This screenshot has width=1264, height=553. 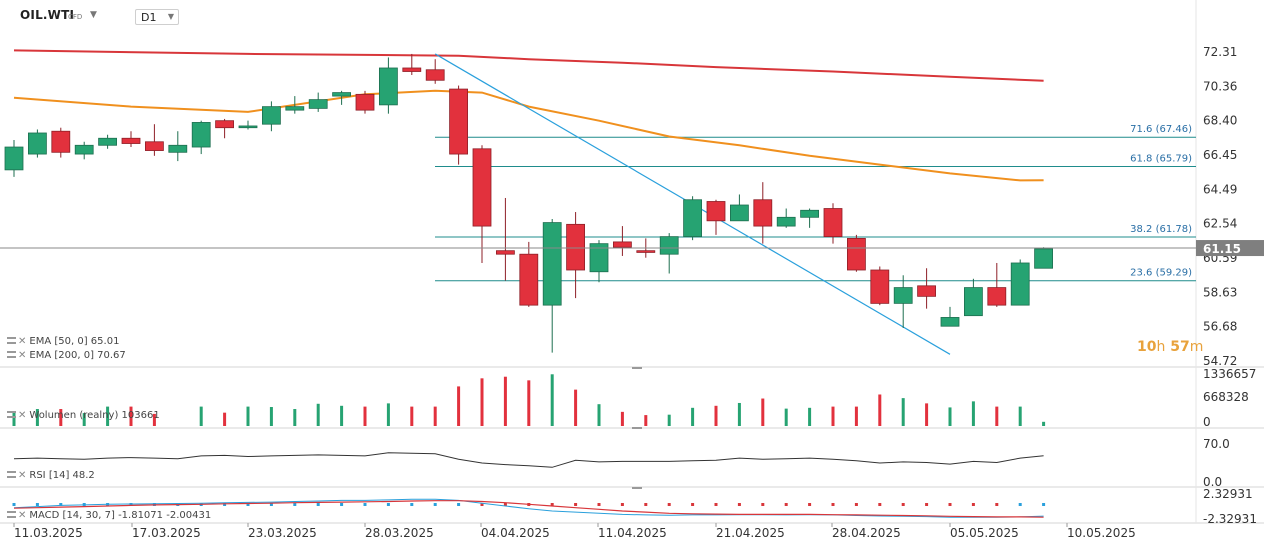 I want to click on rsi-legend: ✕ RSI [14] 48.2, so click(x=51, y=475).